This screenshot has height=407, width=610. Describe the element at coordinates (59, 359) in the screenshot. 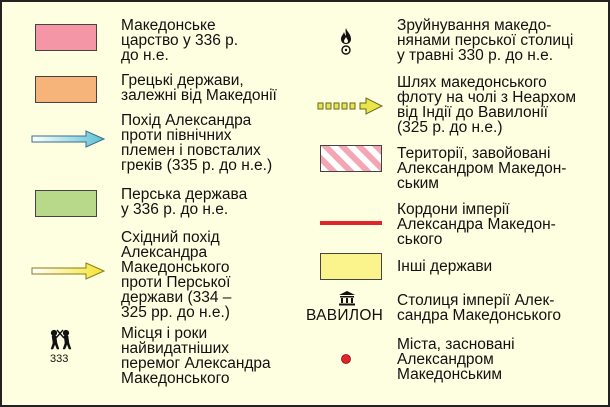

I see `battle-year: 333` at that location.